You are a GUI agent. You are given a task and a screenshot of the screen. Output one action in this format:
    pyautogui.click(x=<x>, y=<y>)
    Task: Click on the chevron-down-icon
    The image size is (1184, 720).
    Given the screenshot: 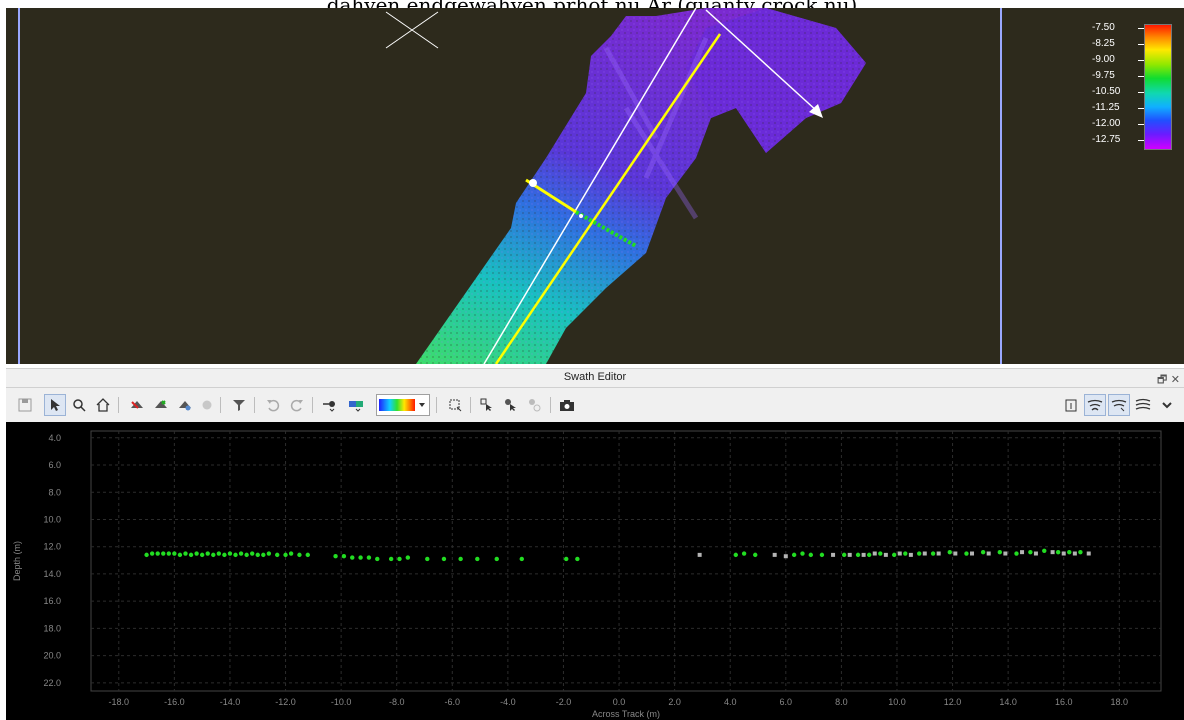 What is the action you would take?
    pyautogui.click(x=1167, y=405)
    